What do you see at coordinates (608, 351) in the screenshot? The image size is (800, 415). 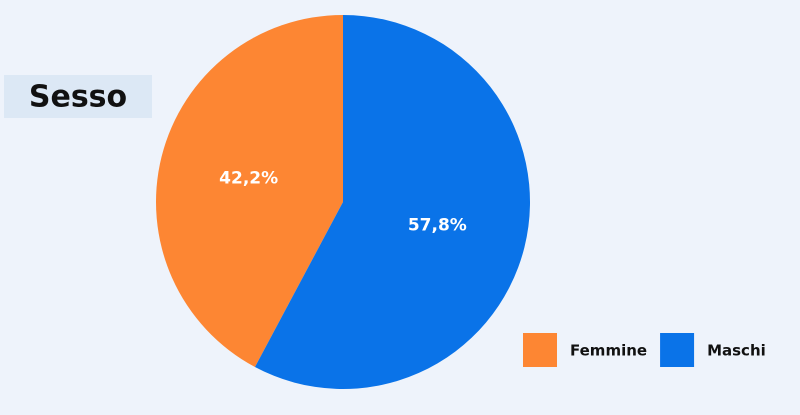 I see `legend-label: Femmine` at bounding box center [608, 351].